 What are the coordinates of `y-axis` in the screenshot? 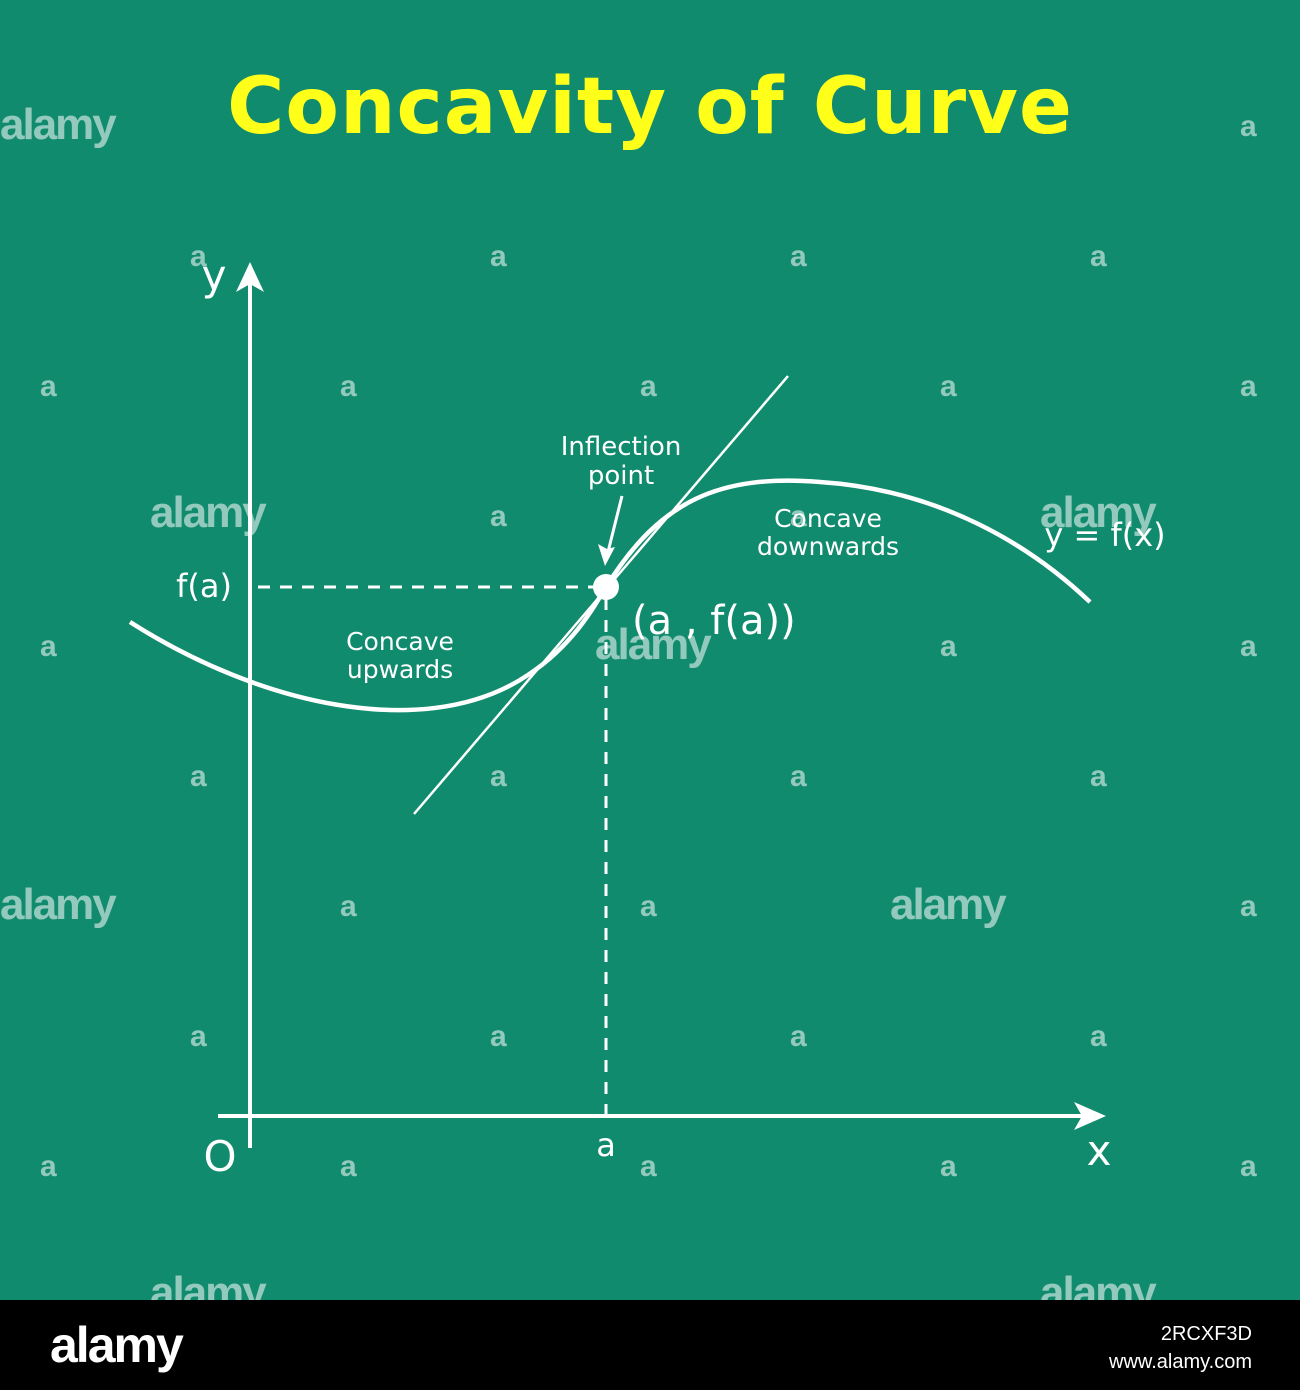 It's located at (250, 705).